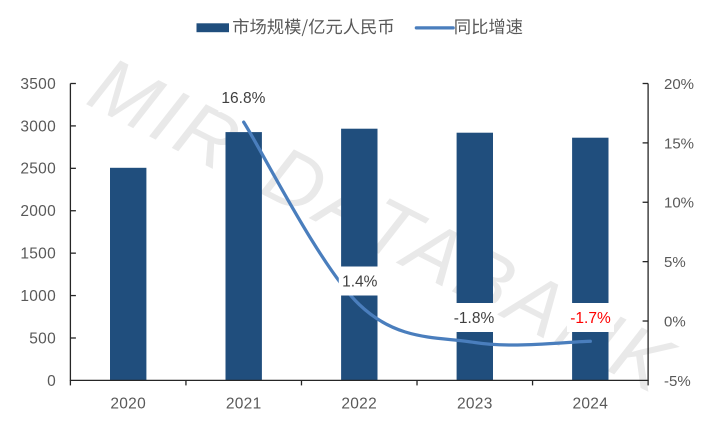  I want to click on svg-text: 2023, so click(475, 403).